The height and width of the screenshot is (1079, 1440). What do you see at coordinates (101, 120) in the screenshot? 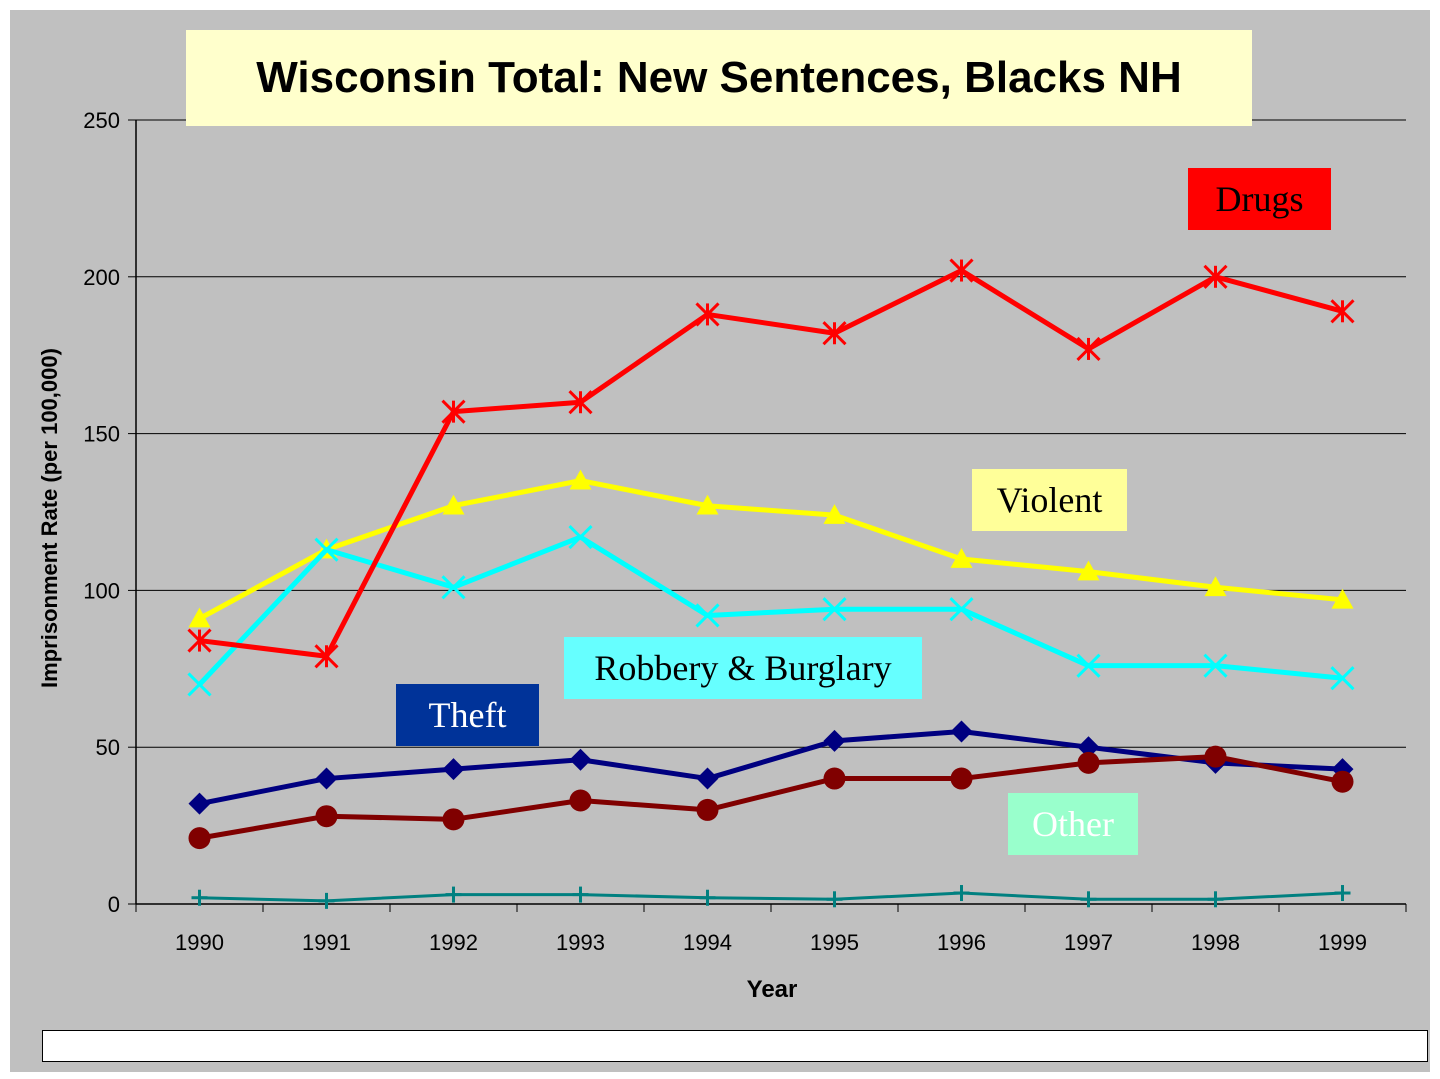
I see `y-tick-label: 250` at bounding box center [101, 120].